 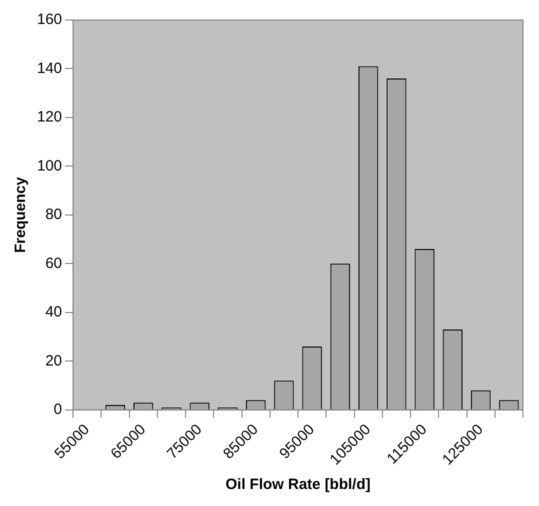 I want to click on y-axis-title: Frequency, so click(x=21, y=214).